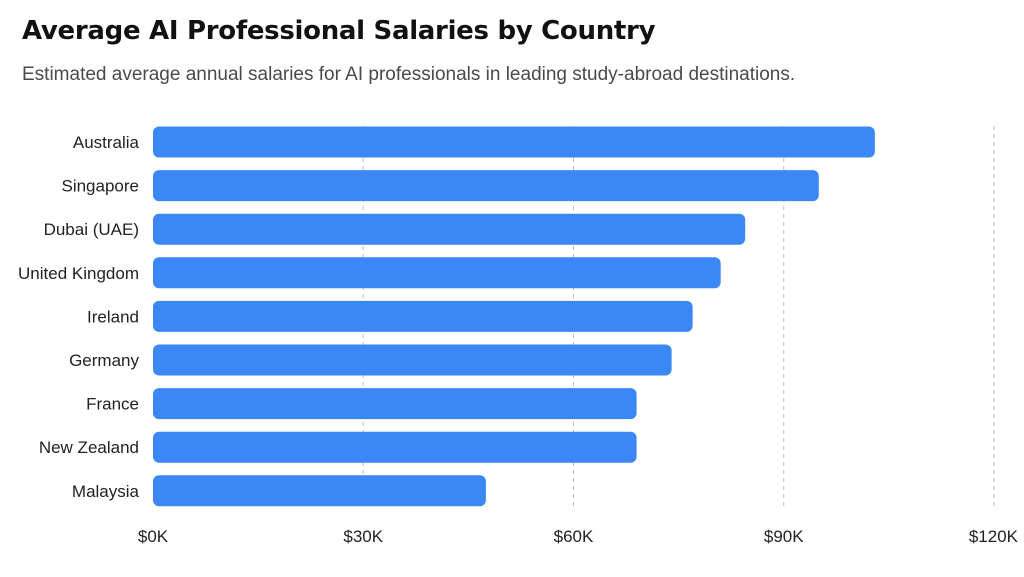  What do you see at coordinates (153, 536) in the screenshot?
I see `x-tick-label: $0K` at bounding box center [153, 536].